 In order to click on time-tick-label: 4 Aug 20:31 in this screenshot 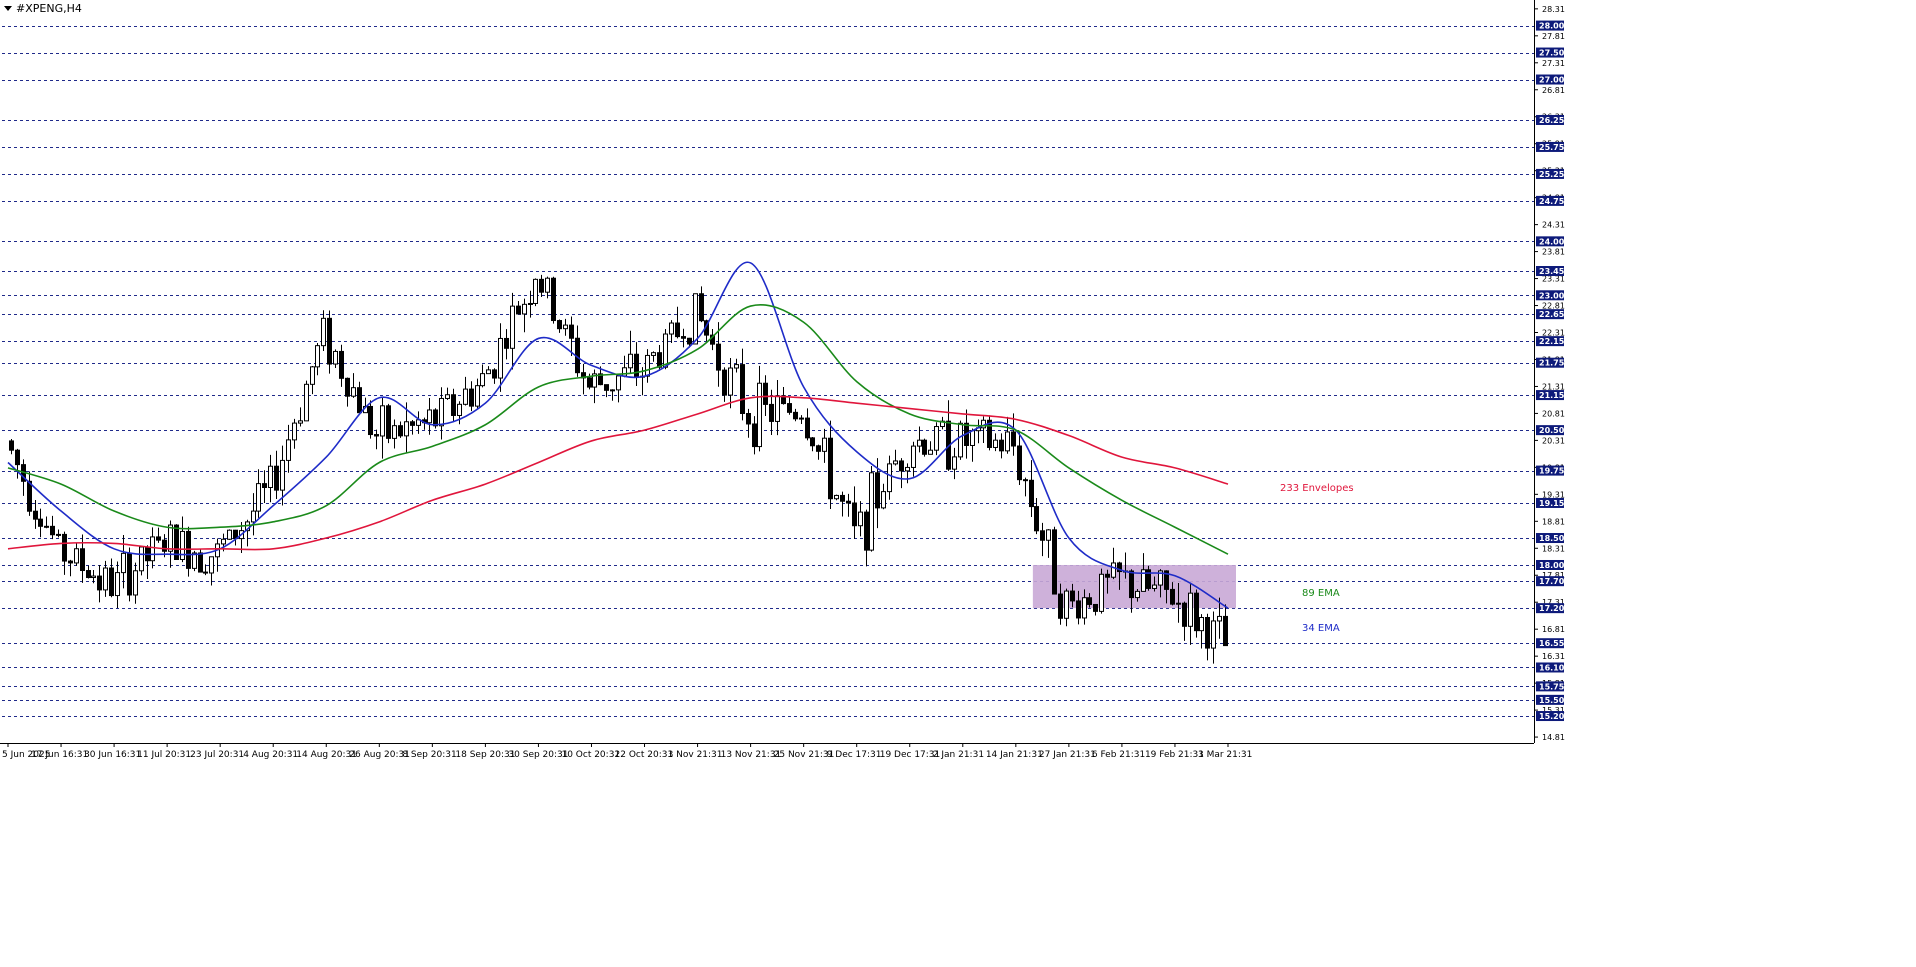, I will do `click(270, 755)`.